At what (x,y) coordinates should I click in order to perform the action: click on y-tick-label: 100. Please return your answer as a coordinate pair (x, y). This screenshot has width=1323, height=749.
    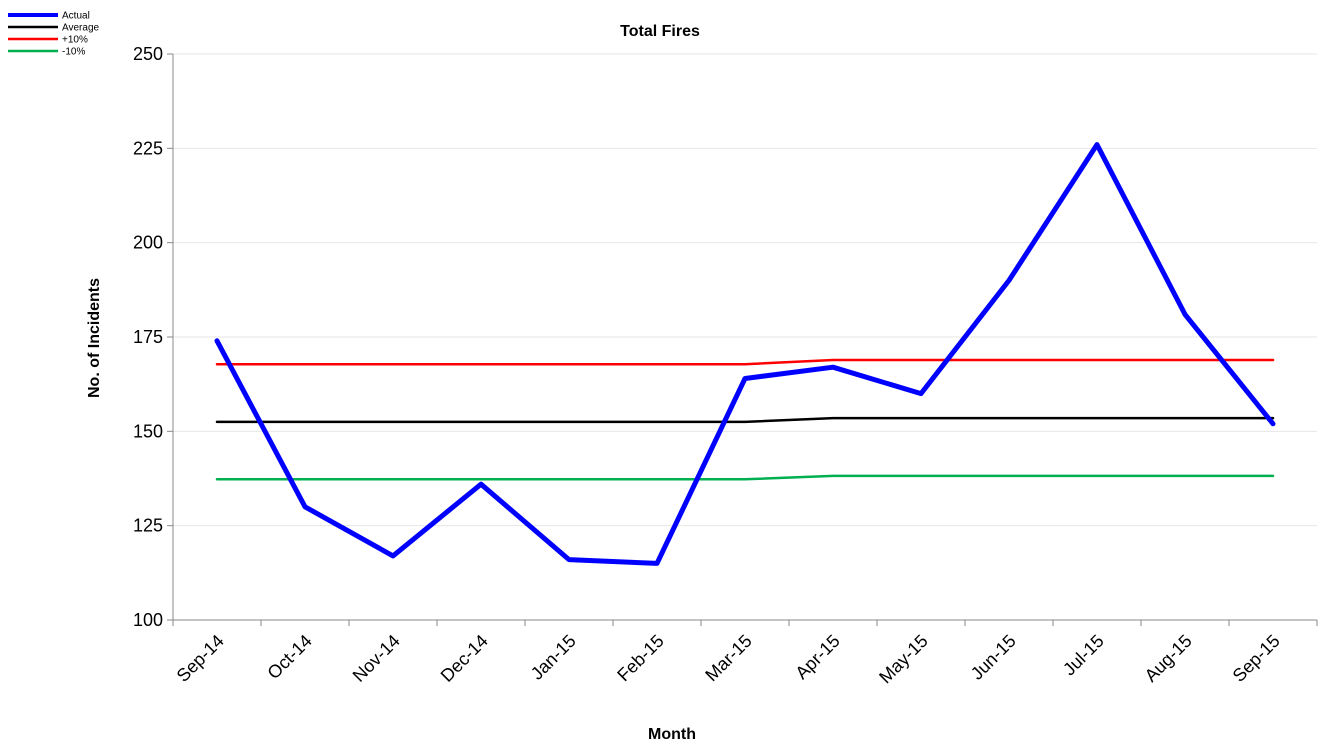
    Looking at the image, I should click on (148, 620).